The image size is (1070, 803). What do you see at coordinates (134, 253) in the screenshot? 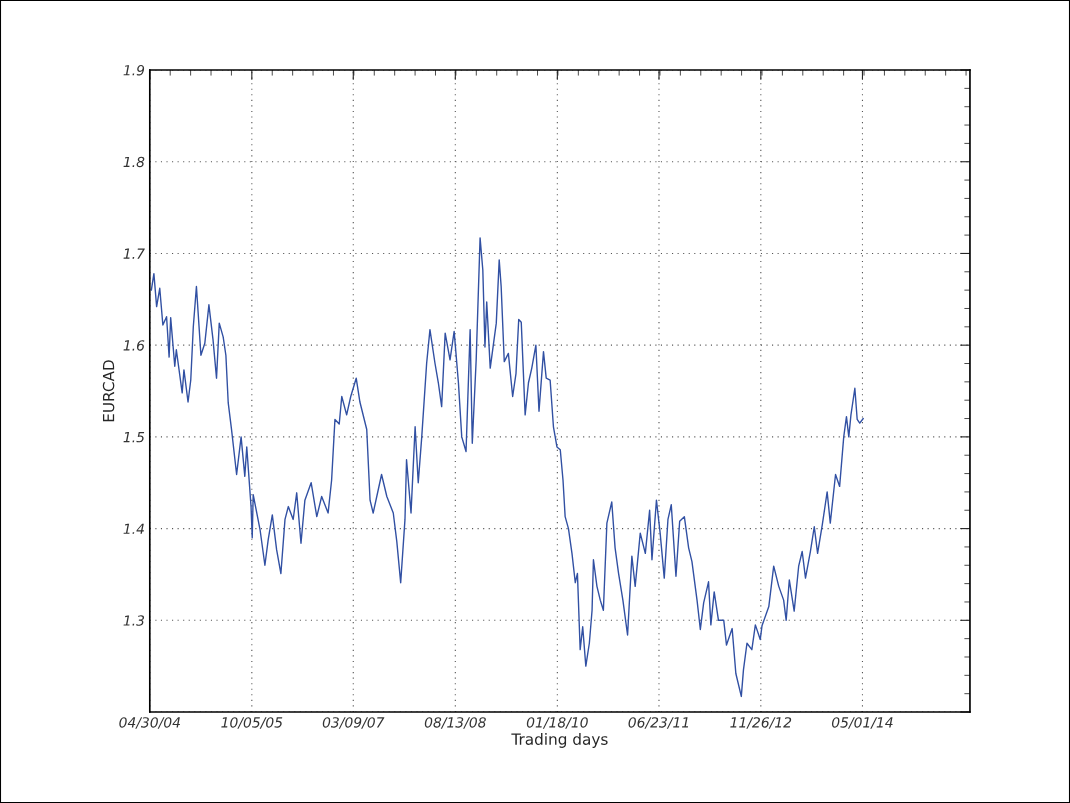
I see `y-tick-label: 1.7` at bounding box center [134, 253].